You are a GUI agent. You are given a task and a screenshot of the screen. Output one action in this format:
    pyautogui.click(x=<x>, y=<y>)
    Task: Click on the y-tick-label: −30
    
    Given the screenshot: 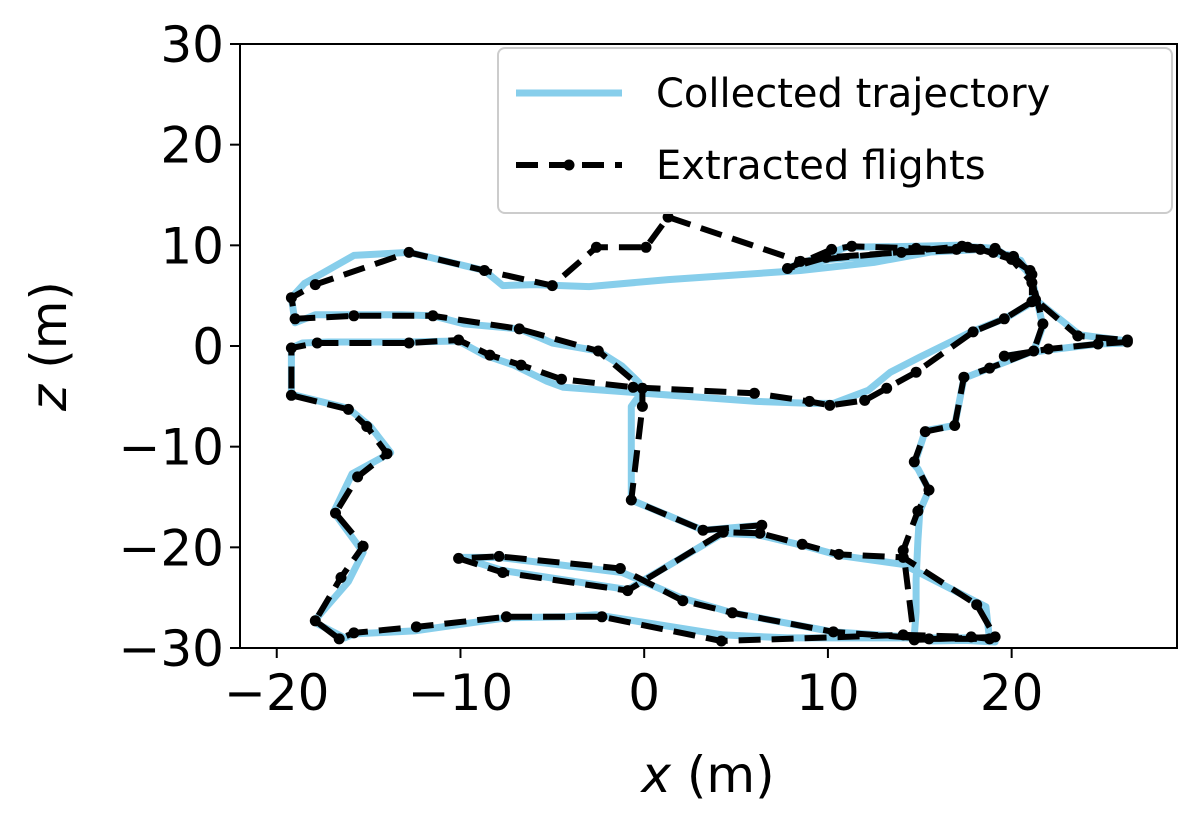 What is the action you would take?
    pyautogui.click(x=171, y=649)
    